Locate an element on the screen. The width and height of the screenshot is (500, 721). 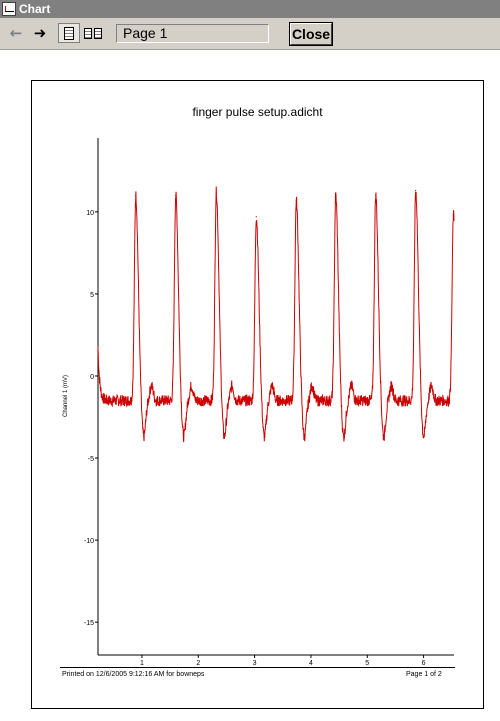
arrow-right-icon: ➜ is located at coordinates (40, 33).